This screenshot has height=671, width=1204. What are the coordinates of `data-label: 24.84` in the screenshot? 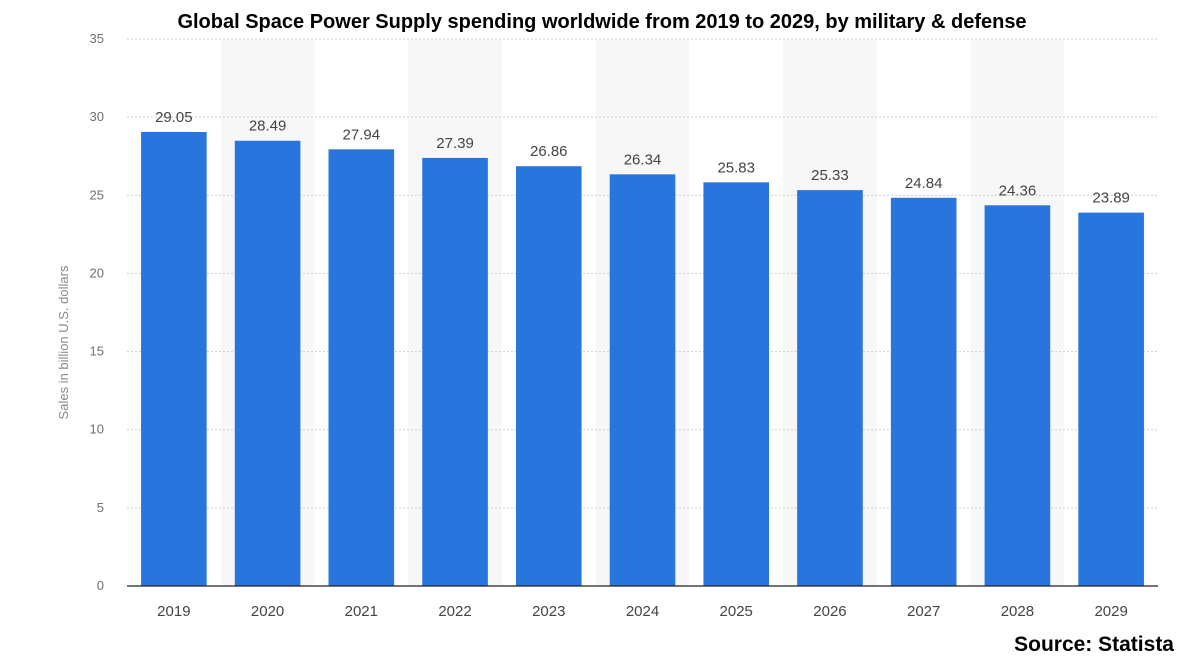 It's located at (924, 183).